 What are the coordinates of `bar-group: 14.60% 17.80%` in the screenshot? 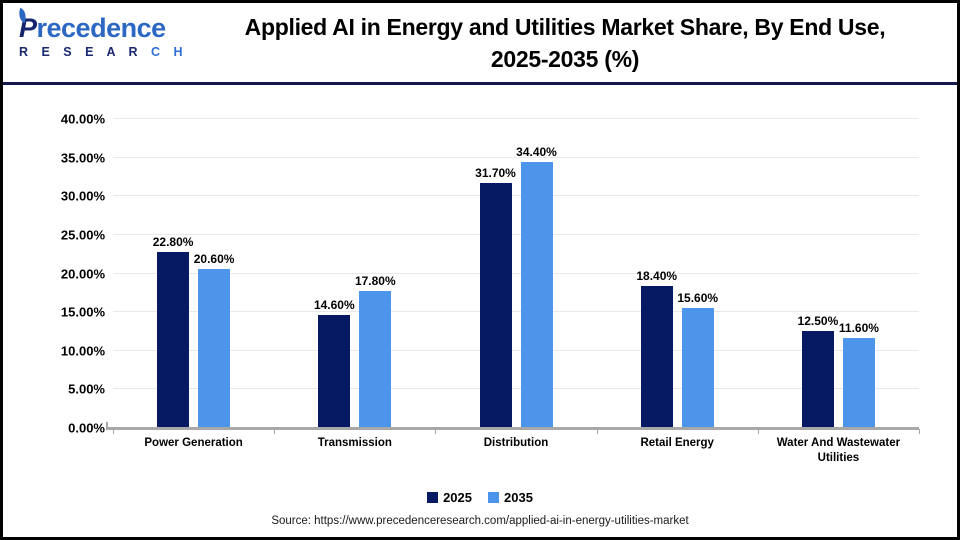 It's located at (354, 273).